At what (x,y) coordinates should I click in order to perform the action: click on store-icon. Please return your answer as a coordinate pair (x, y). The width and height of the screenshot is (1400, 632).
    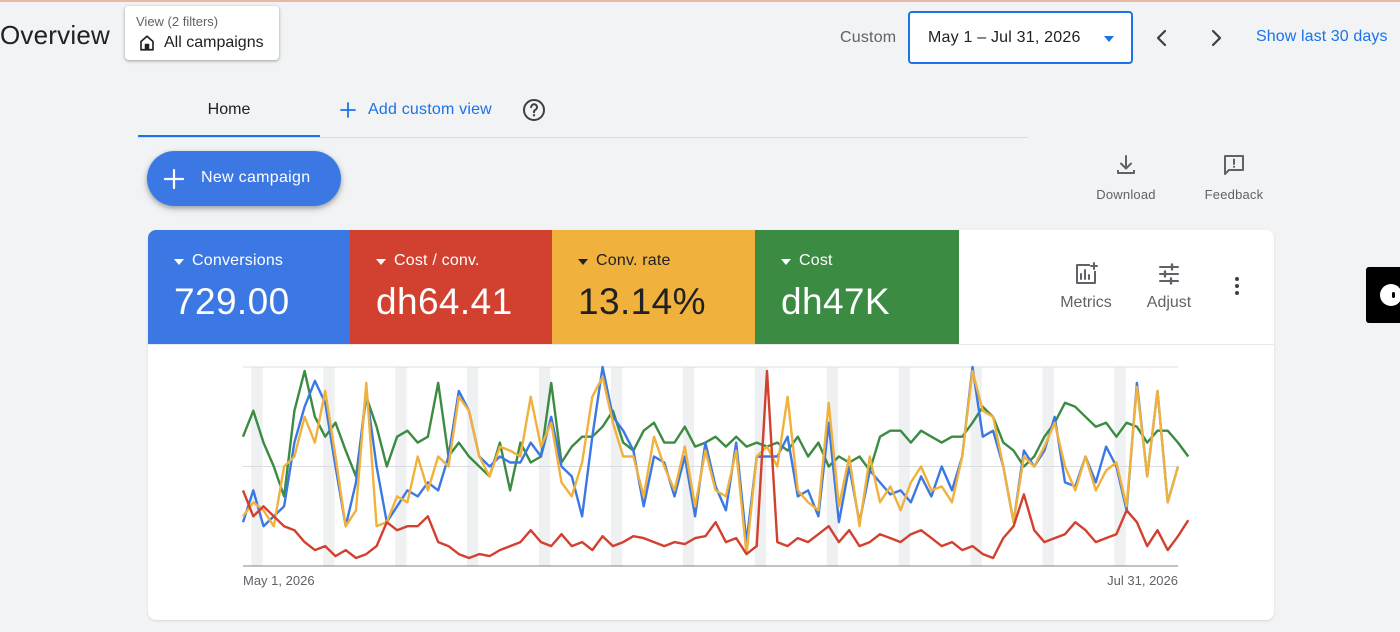
    Looking at the image, I should click on (147, 43).